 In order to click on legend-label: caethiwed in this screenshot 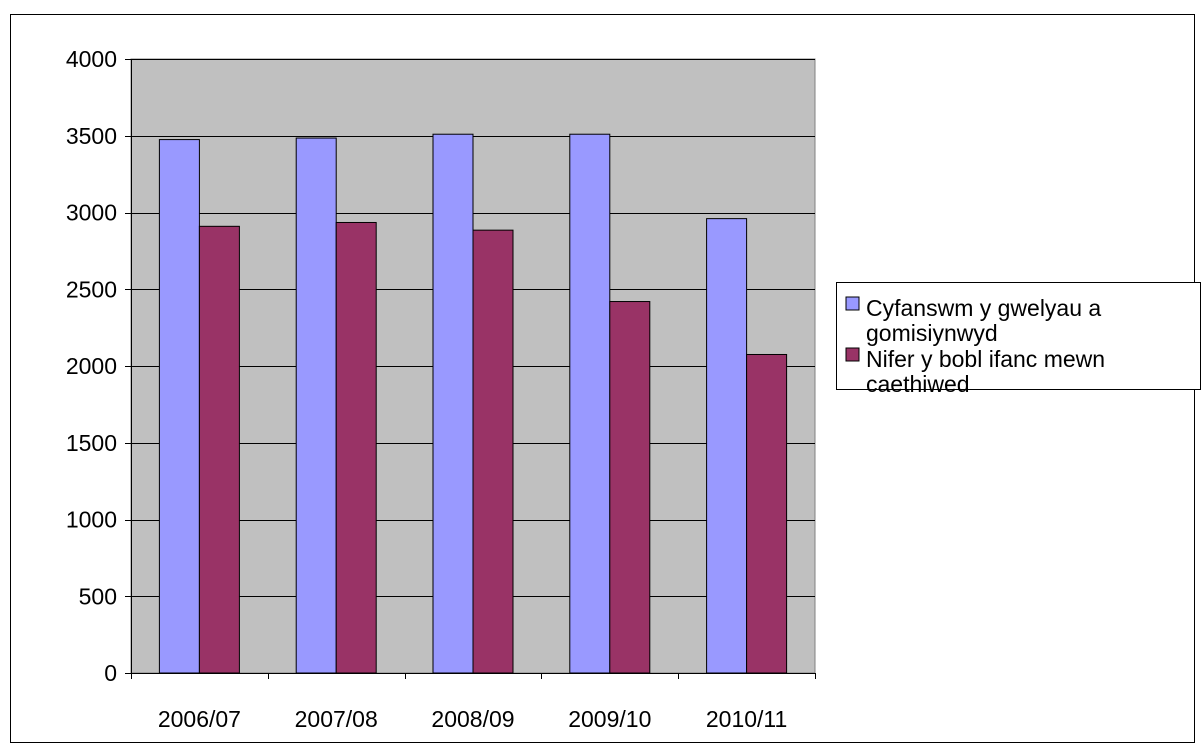, I will do `click(918, 384)`.